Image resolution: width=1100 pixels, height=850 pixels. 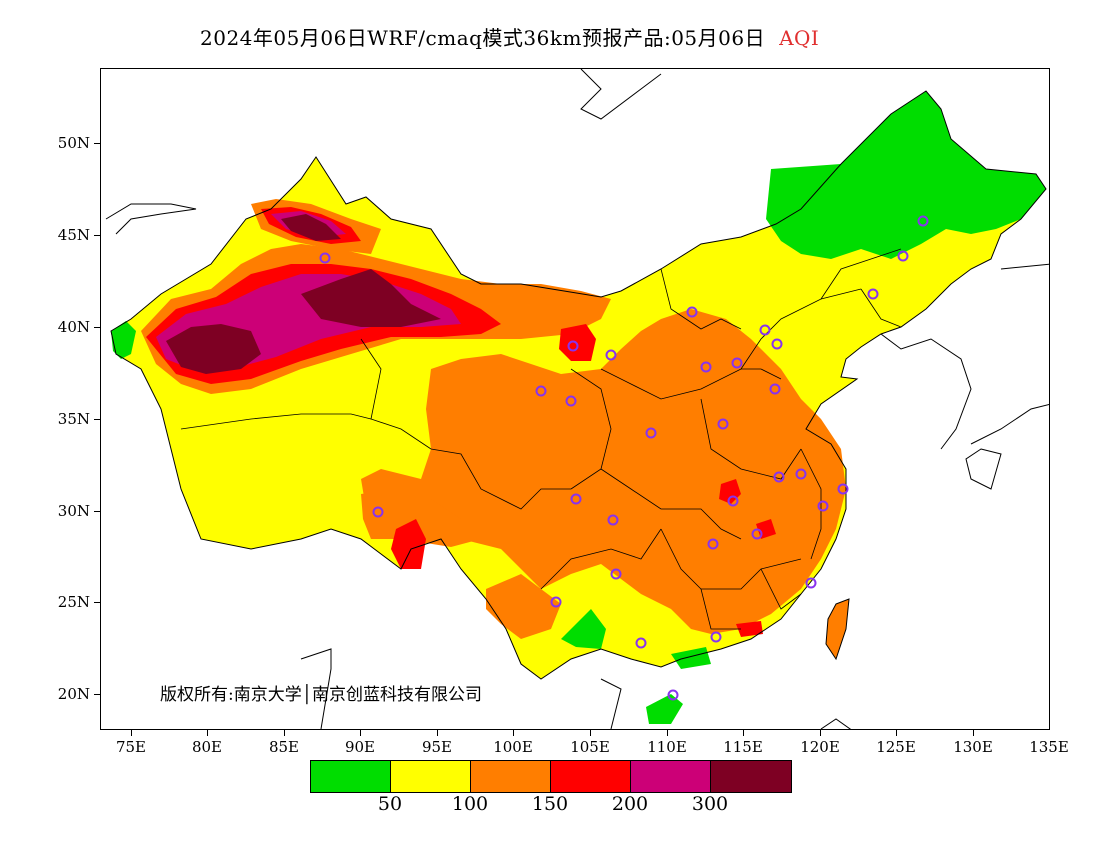 I want to click on region-orange-tibet, so click(x=421, y=518).